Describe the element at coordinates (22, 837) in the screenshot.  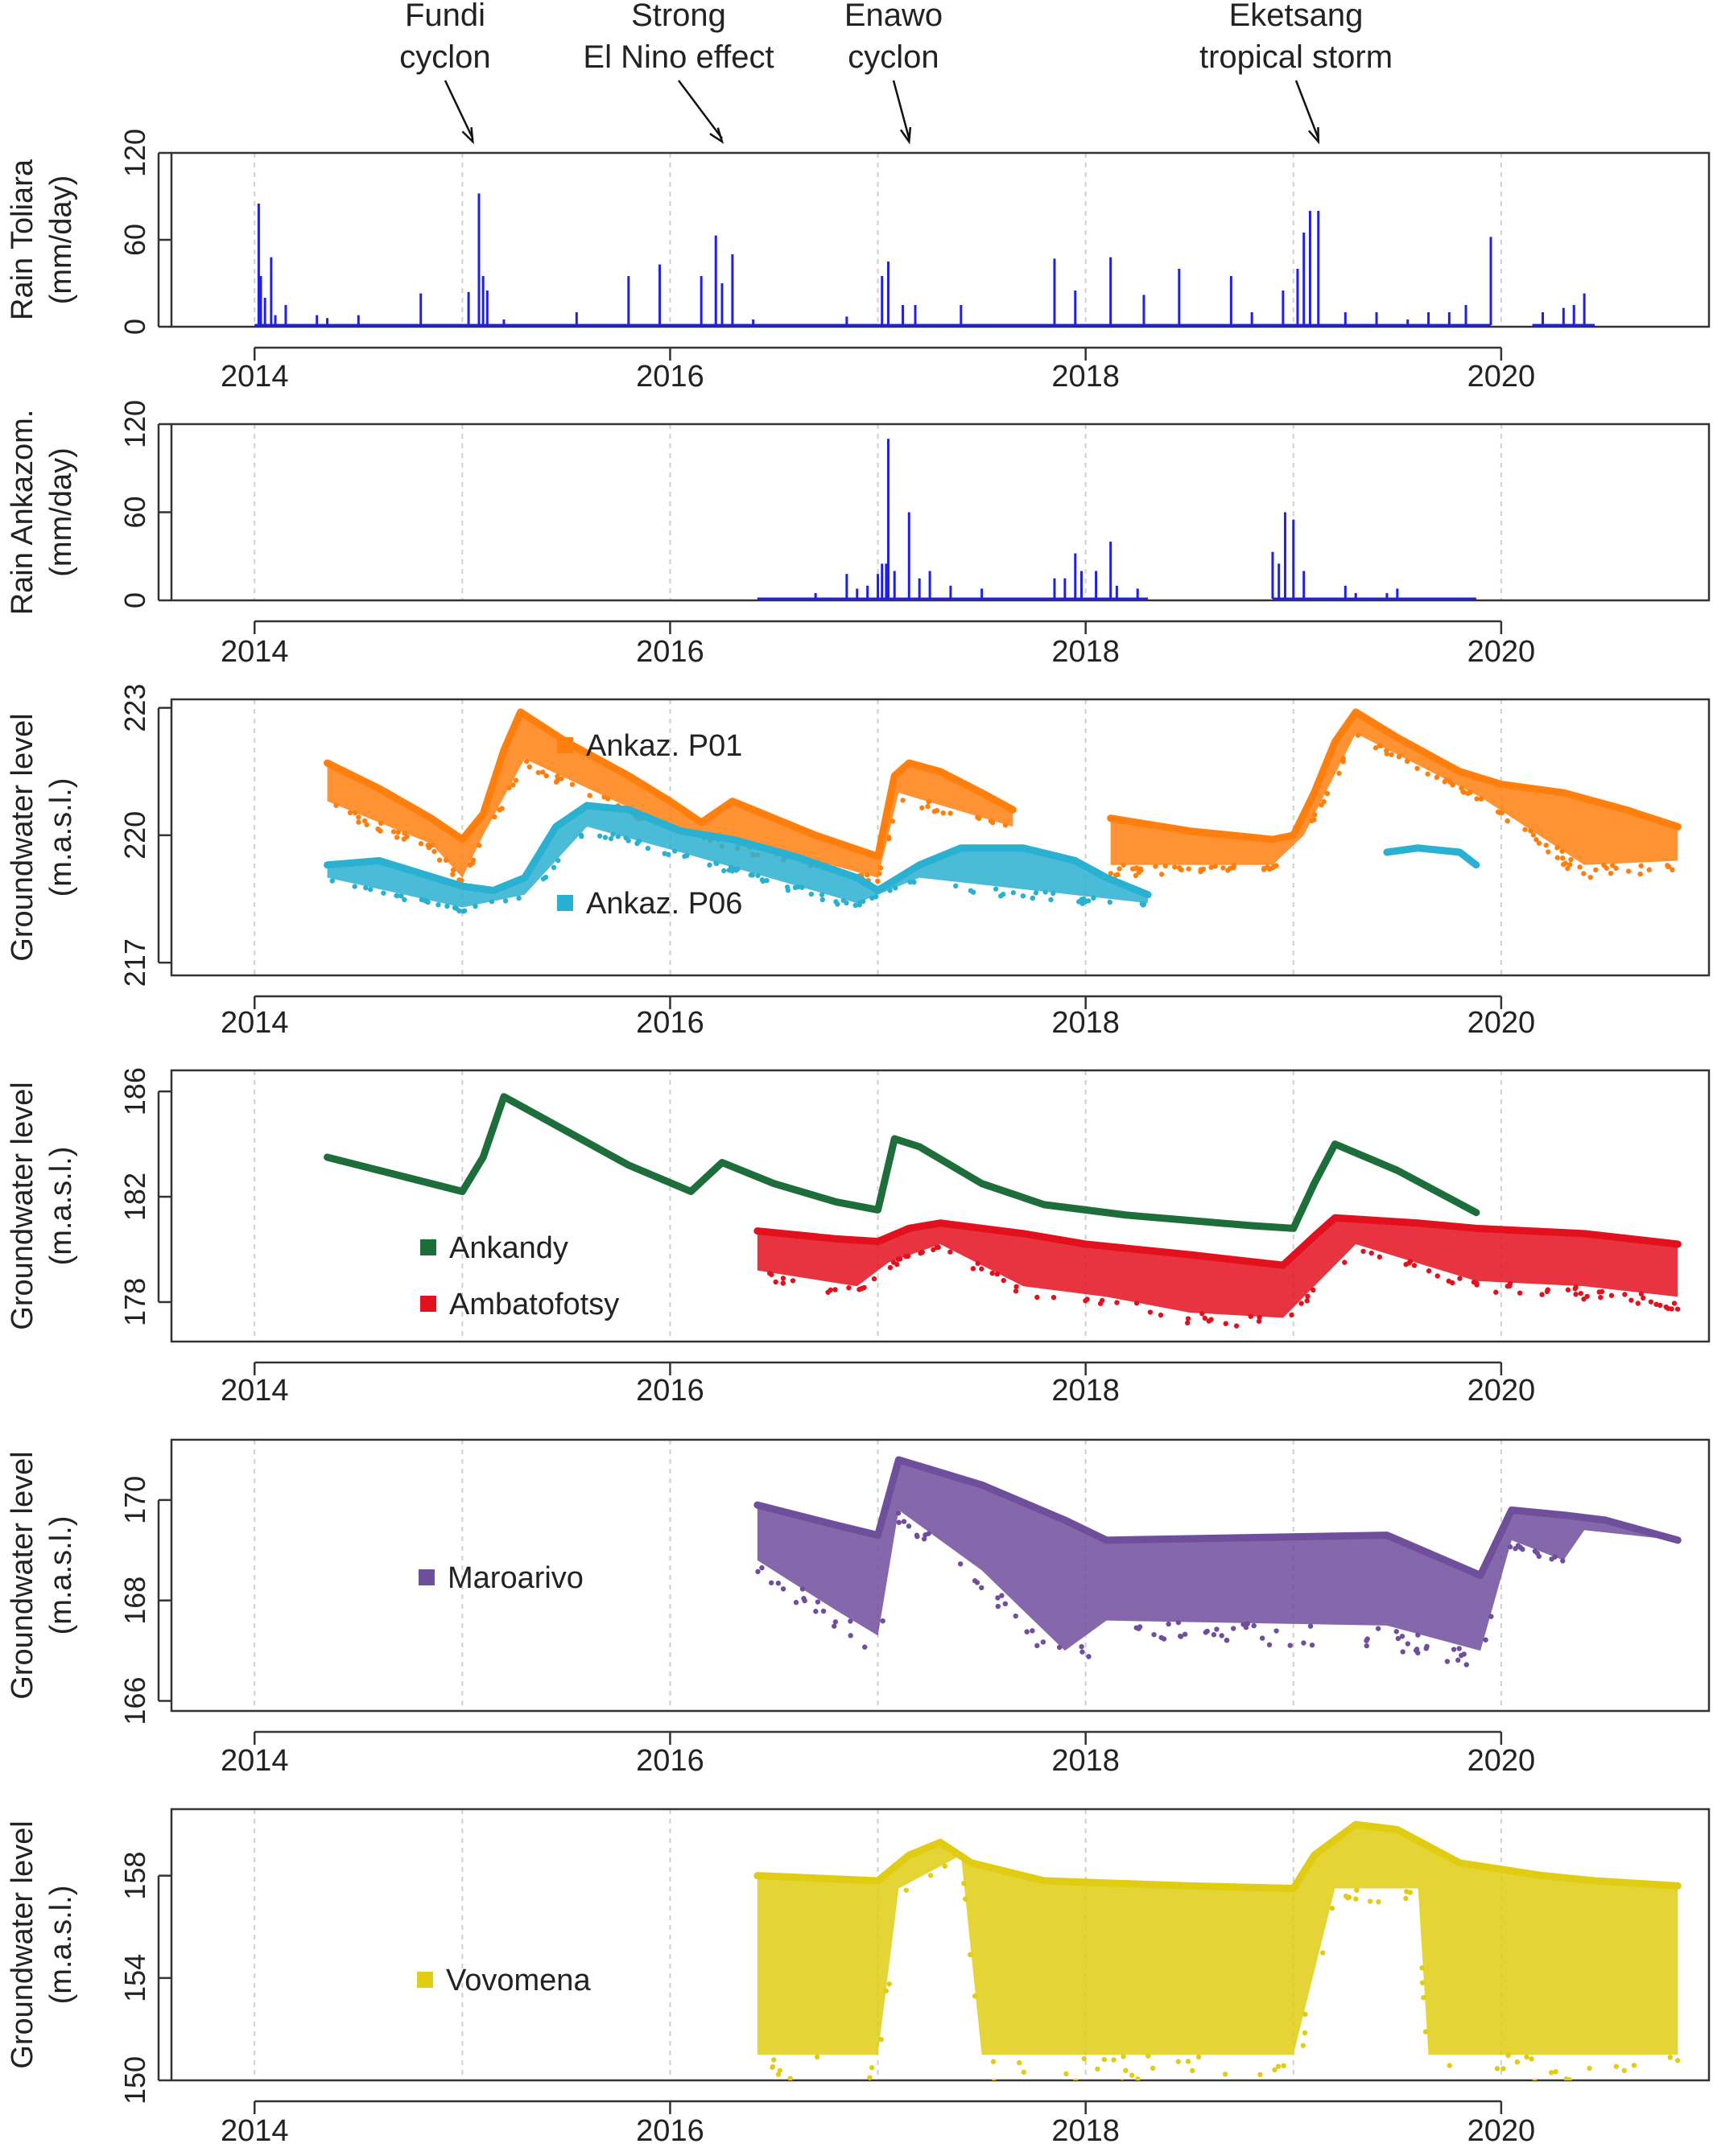
I see `y-axis-label: Groundwater level` at that location.